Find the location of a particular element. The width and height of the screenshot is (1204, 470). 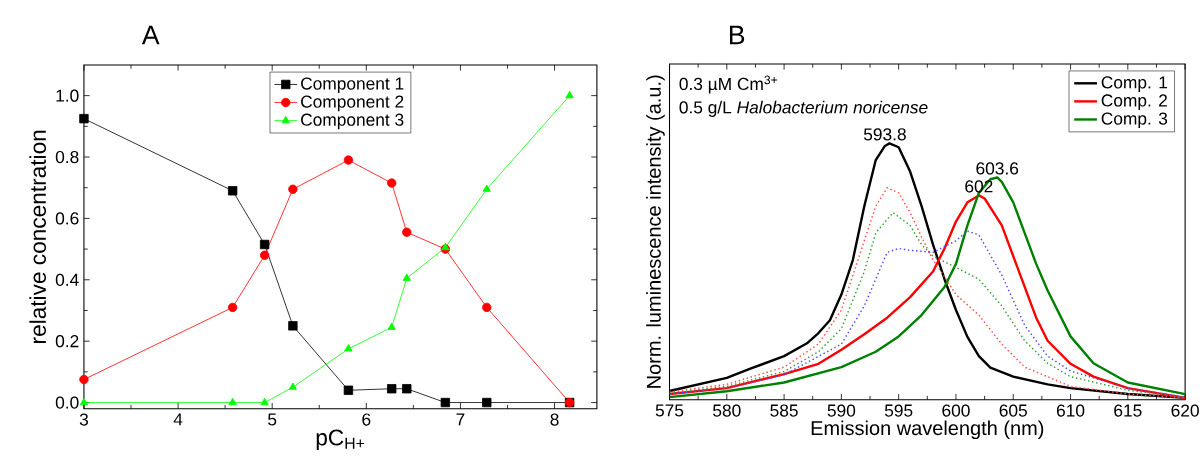

x-axis-title: pC$_{H+}$ is located at coordinates (340, 440).